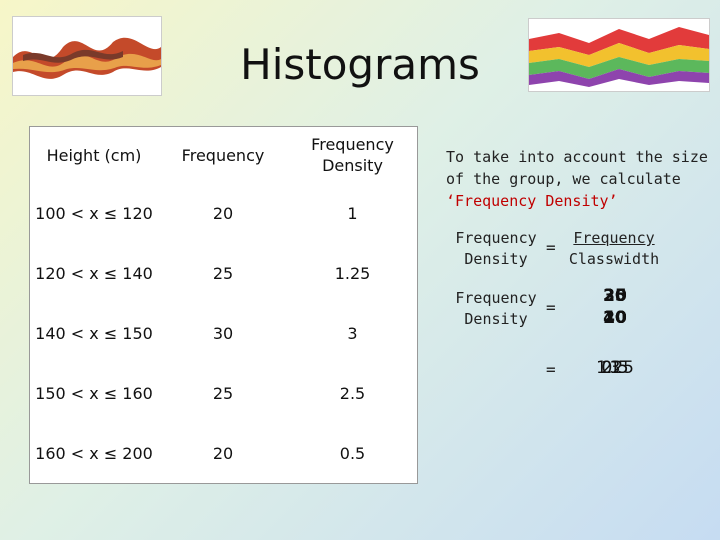 The width and height of the screenshot is (720, 540). I want to click on header-frequency-density-text: Frequency Density, so click(352, 155).